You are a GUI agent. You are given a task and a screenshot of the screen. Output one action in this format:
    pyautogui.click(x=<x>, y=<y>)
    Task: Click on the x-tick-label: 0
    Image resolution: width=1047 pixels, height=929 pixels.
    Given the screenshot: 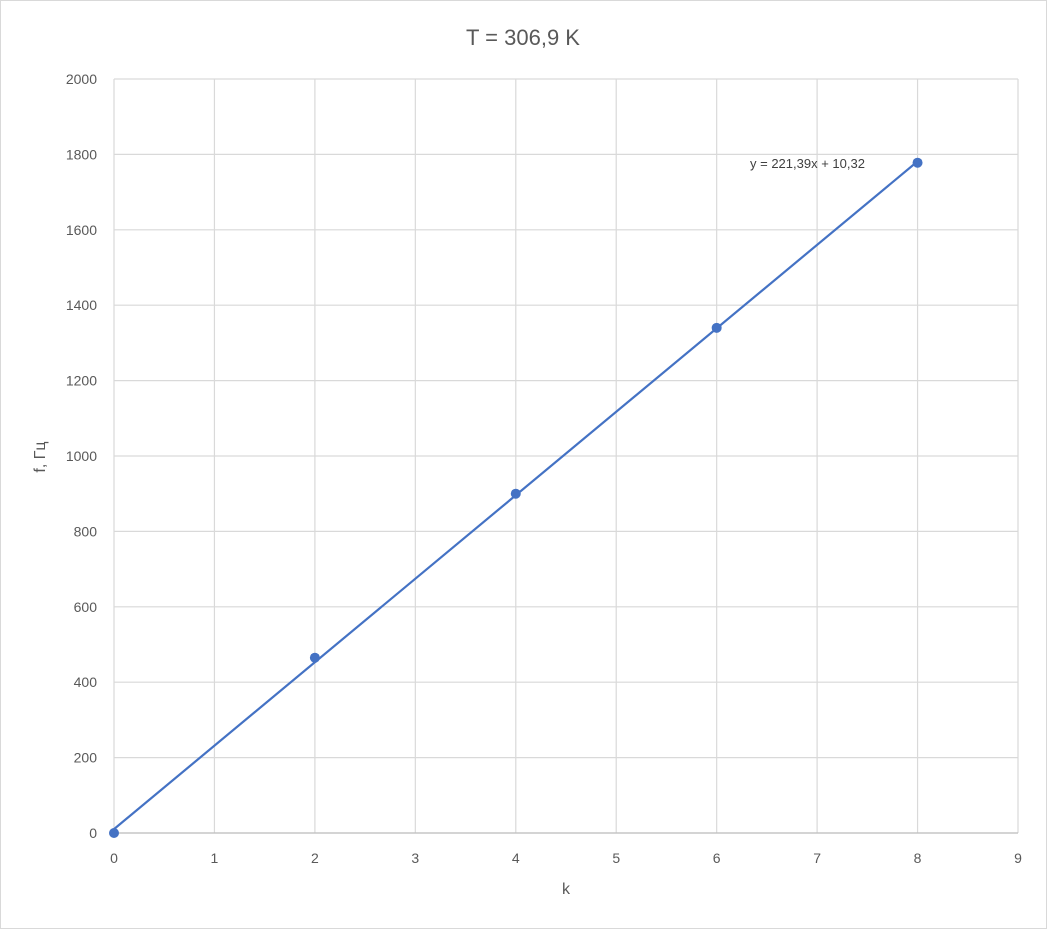 What is the action you would take?
    pyautogui.click(x=114, y=858)
    